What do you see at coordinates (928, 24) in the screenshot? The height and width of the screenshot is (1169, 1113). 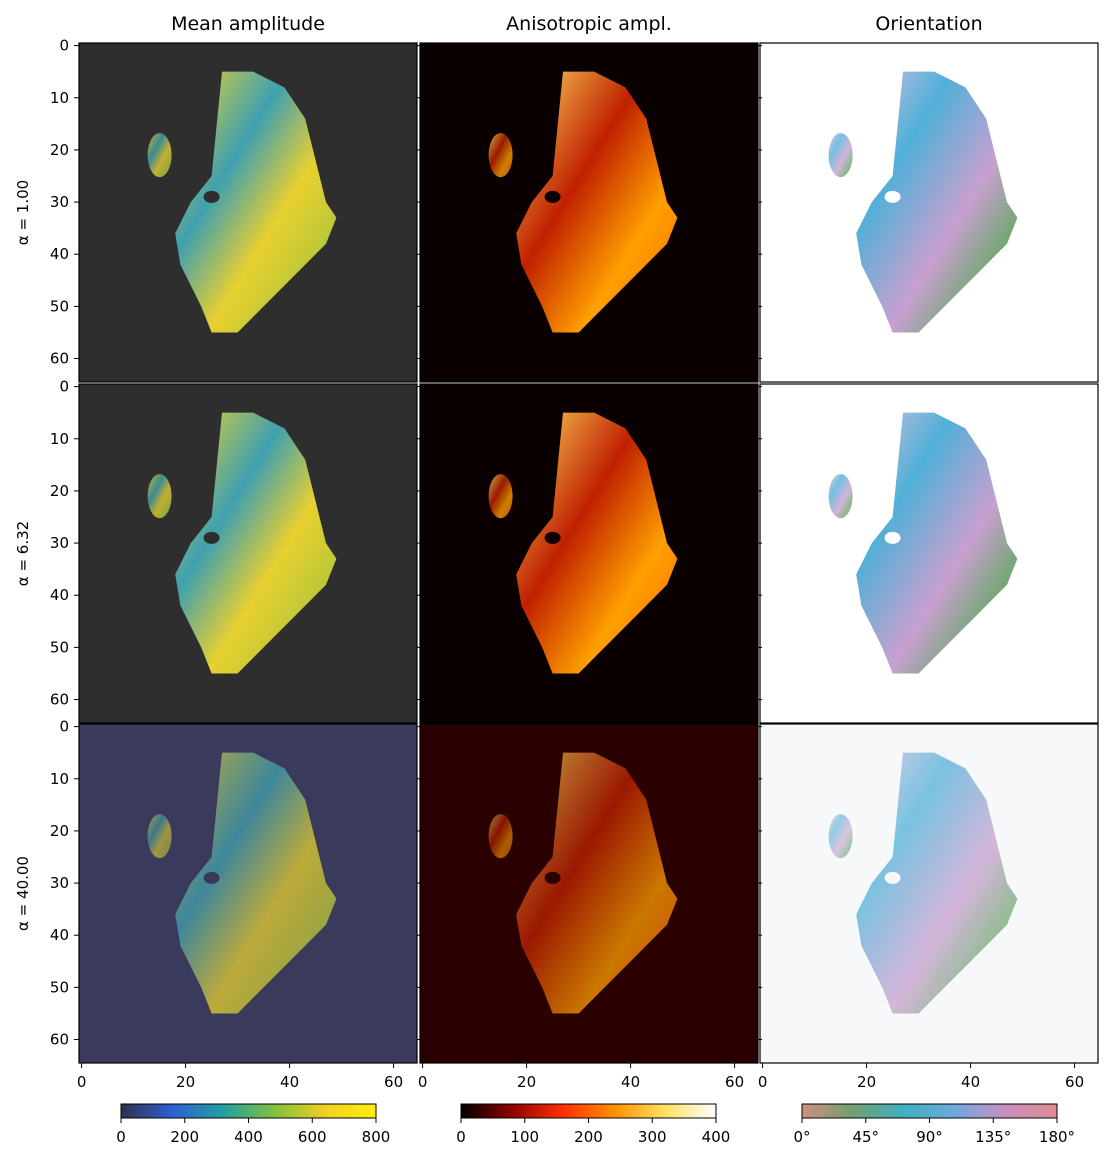 I see `column-title: Orientation` at bounding box center [928, 24].